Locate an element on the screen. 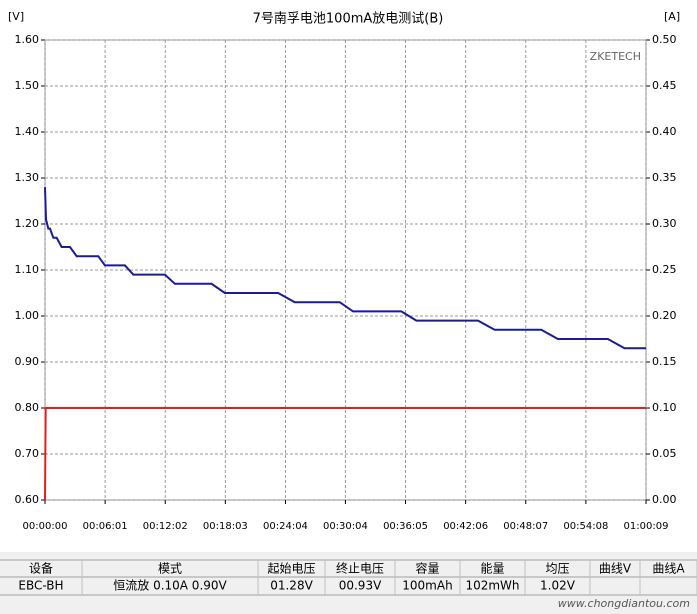  y-tick-label: 0.60 is located at coordinates (27, 499).